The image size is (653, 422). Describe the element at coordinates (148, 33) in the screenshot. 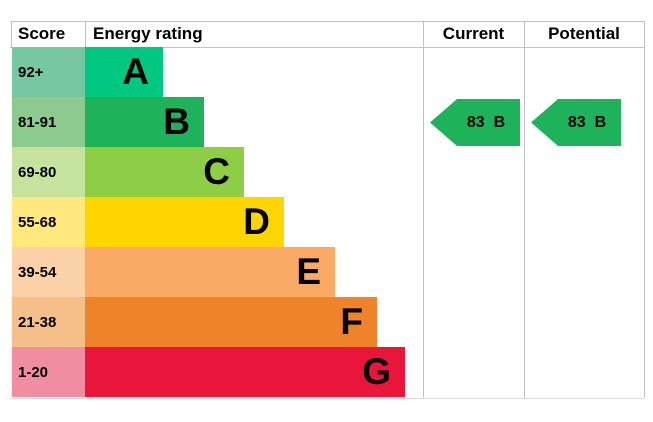

I see `energy-rating-column-header: Energy rating` at that location.